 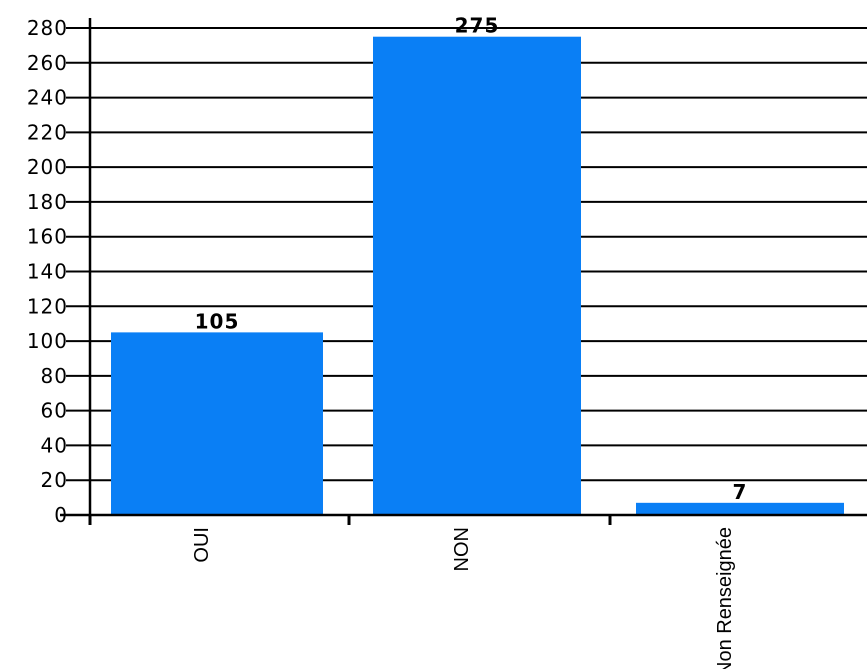 What do you see at coordinates (61, 515) in the screenshot?
I see `y-tick-label: 0` at bounding box center [61, 515].